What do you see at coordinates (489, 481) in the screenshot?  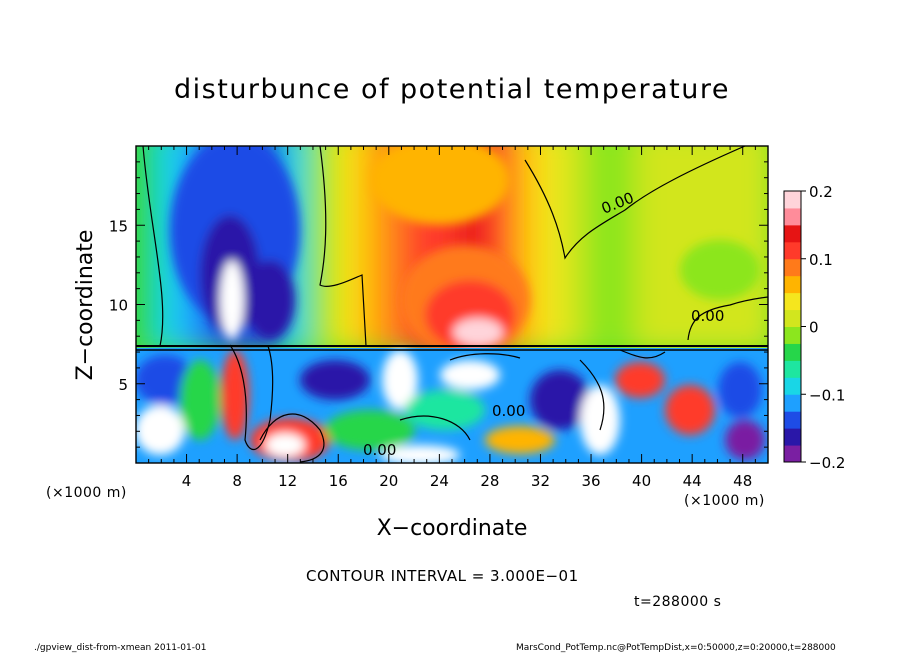 I see `x-tick-label: 28` at bounding box center [489, 481].